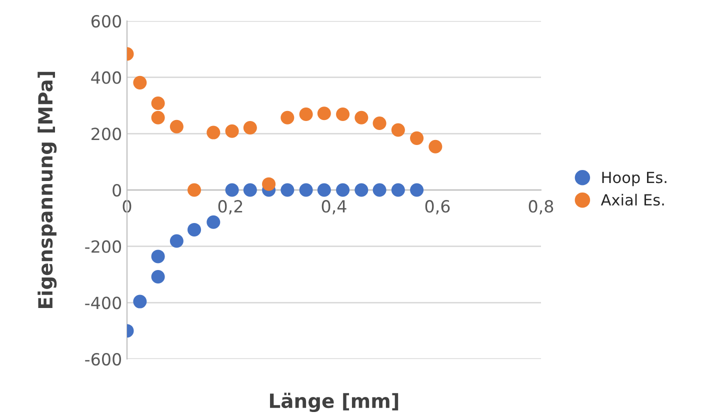 This screenshot has width=703, height=419. Describe the element at coordinates (103, 246) in the screenshot. I see `y-tick-label: -200` at that location.